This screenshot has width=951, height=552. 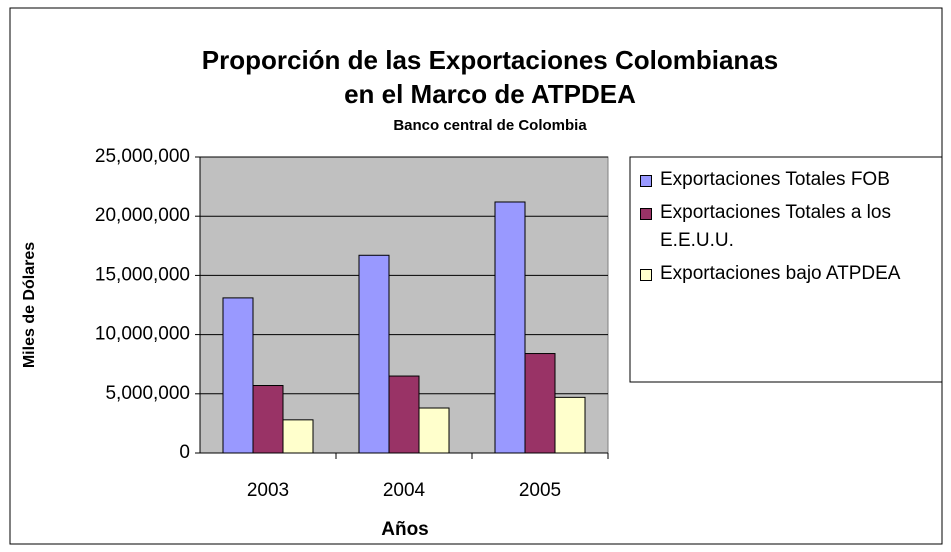 I want to click on y-tick-label: 10,000,000, so click(x=142, y=334).